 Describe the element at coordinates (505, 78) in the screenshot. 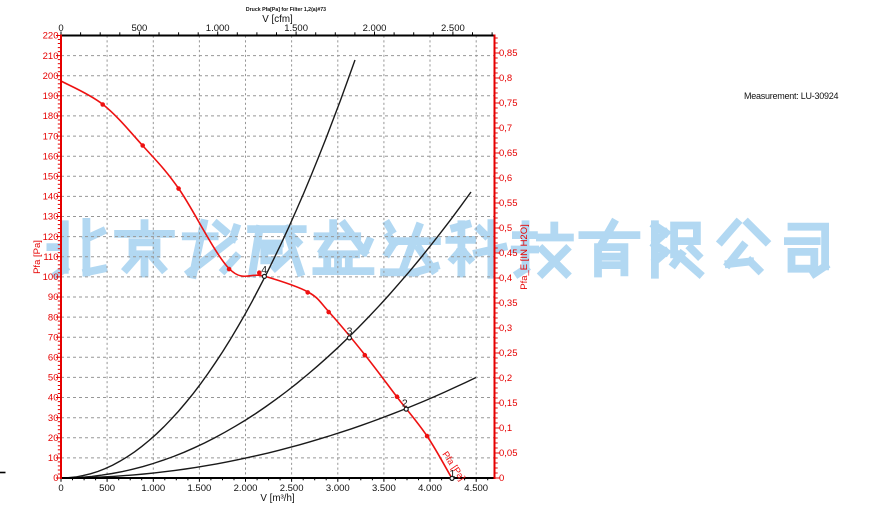

I see `svg-text: 0,8` at that location.